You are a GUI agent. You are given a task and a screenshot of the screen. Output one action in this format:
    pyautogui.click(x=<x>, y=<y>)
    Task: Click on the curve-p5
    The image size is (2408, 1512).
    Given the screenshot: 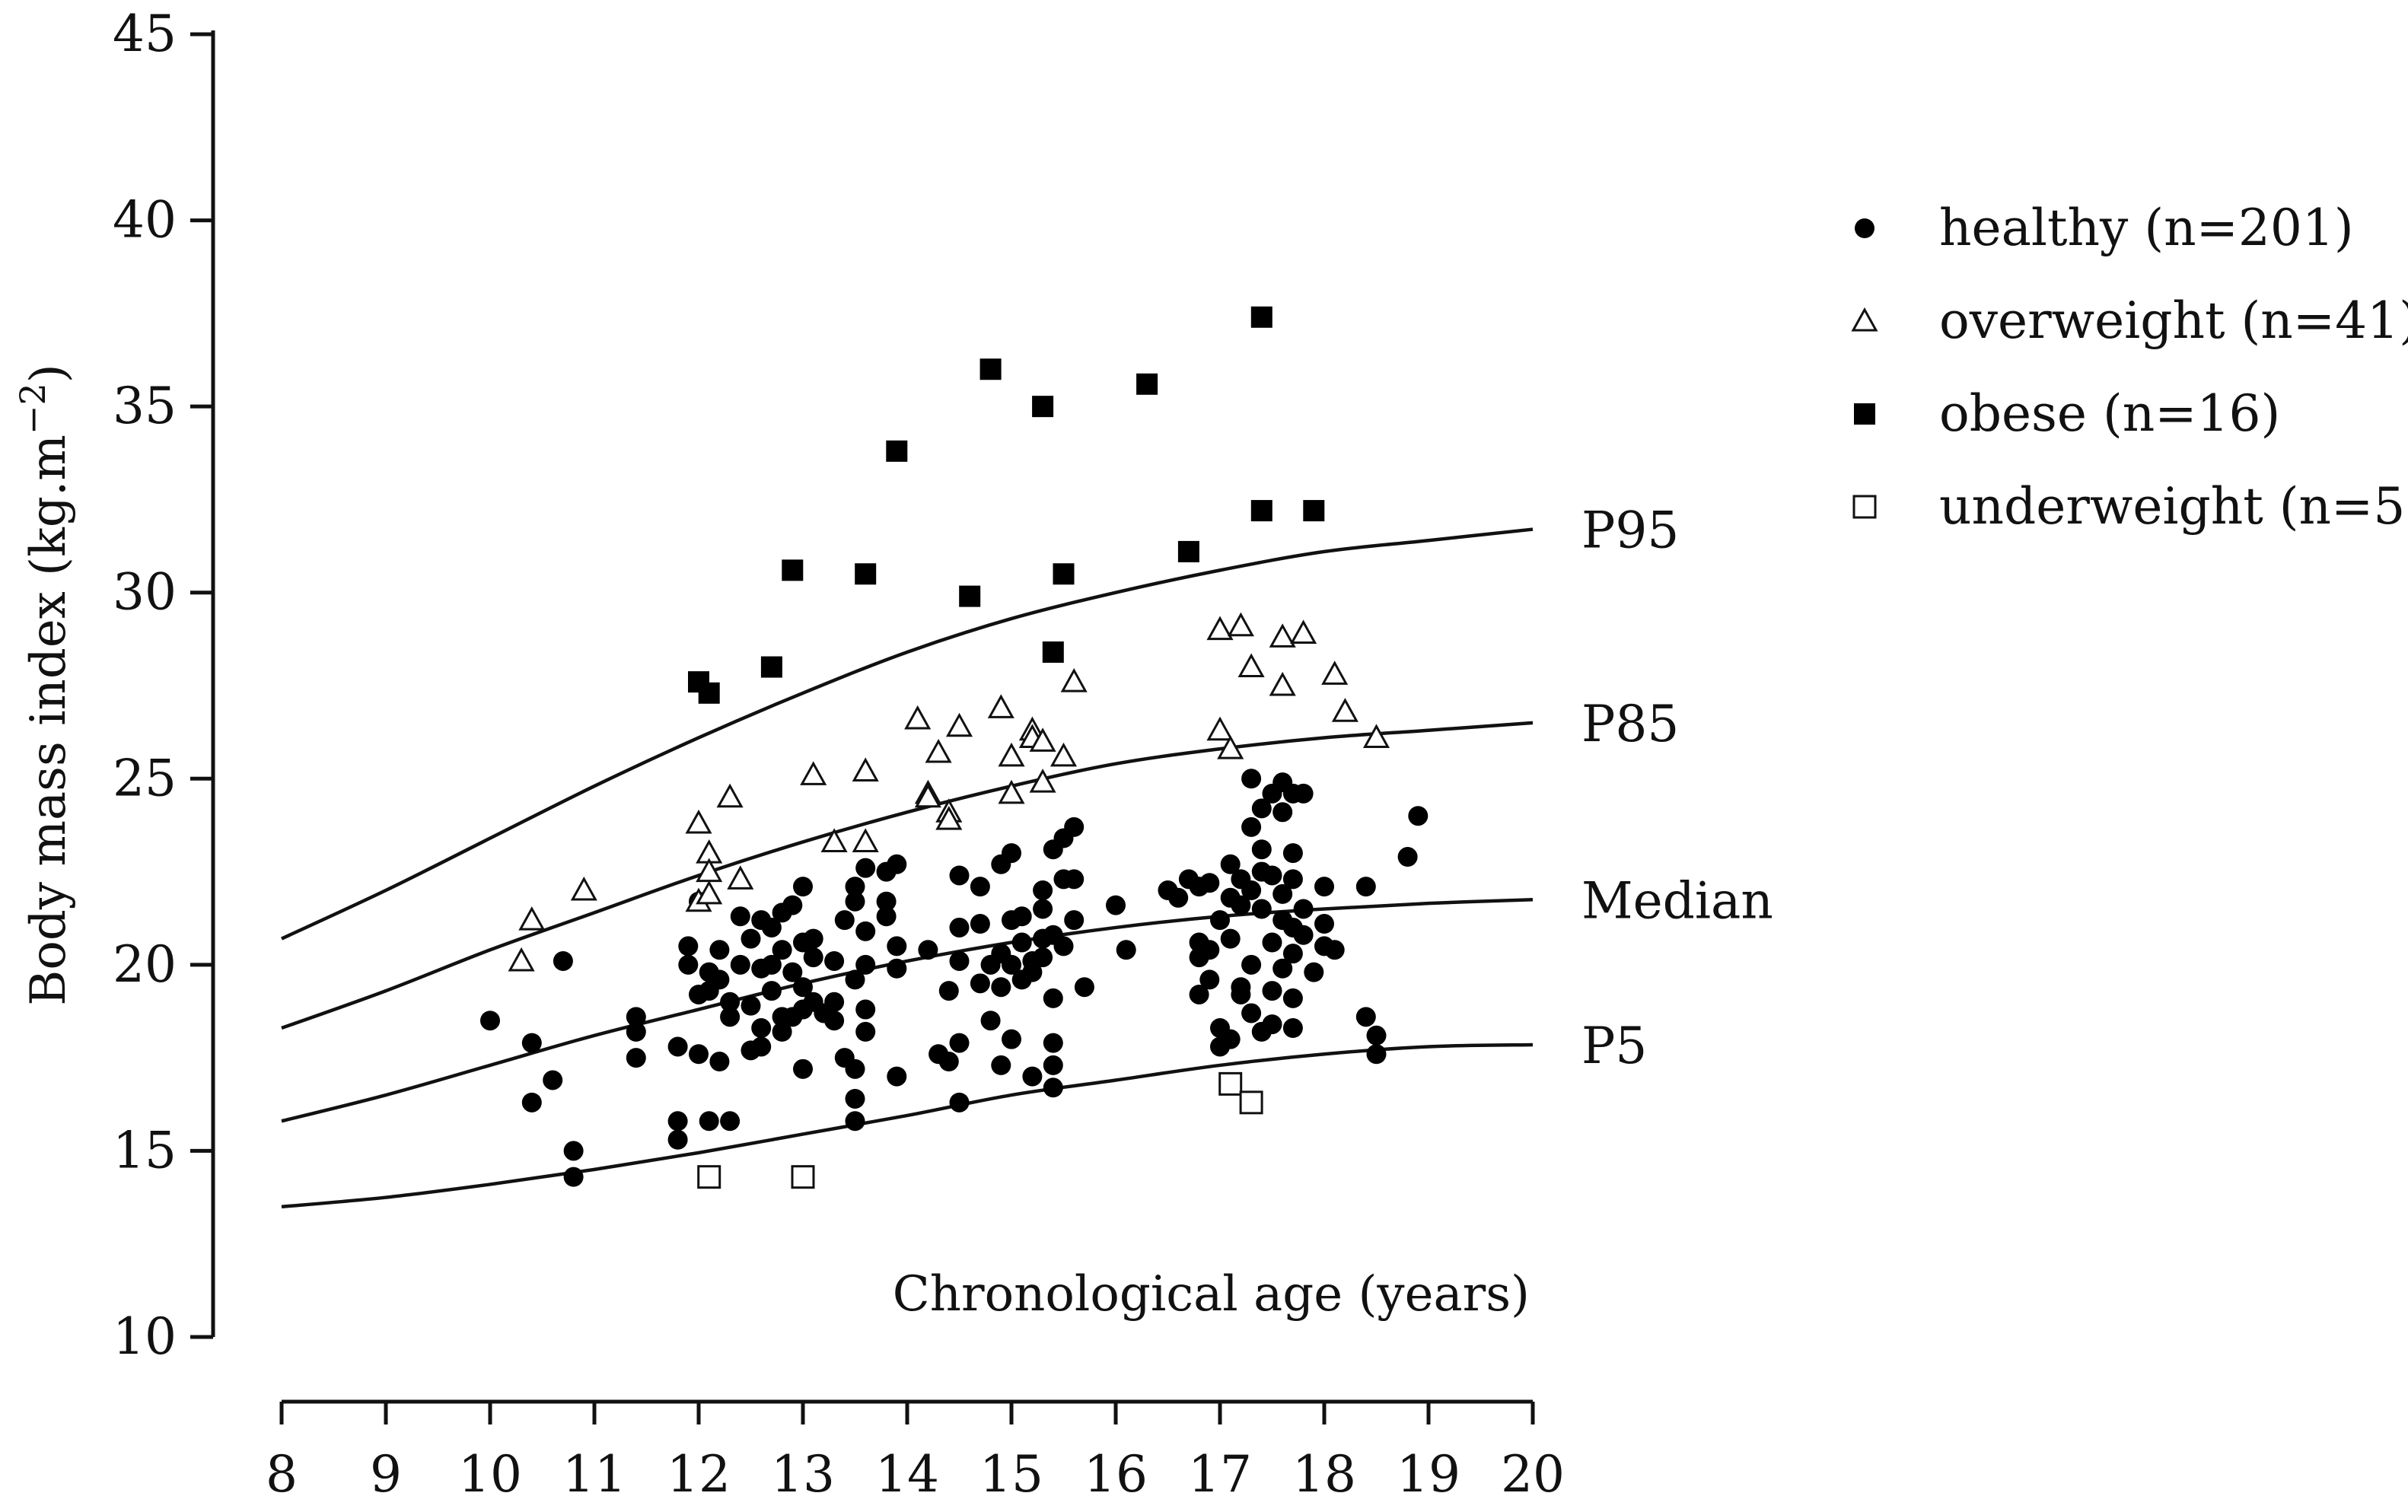 What is the action you would take?
    pyautogui.click(x=907, y=1125)
    